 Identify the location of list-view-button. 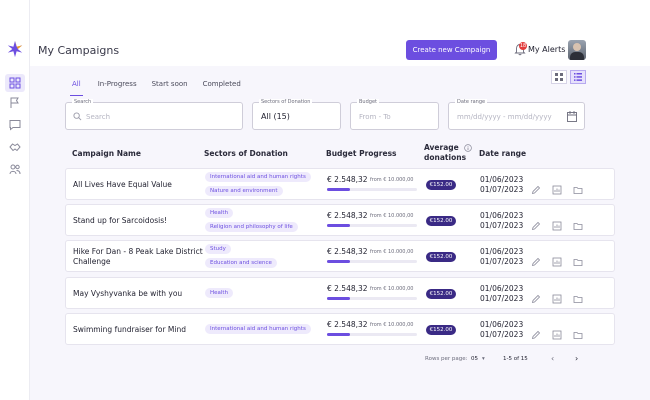
(578, 77).